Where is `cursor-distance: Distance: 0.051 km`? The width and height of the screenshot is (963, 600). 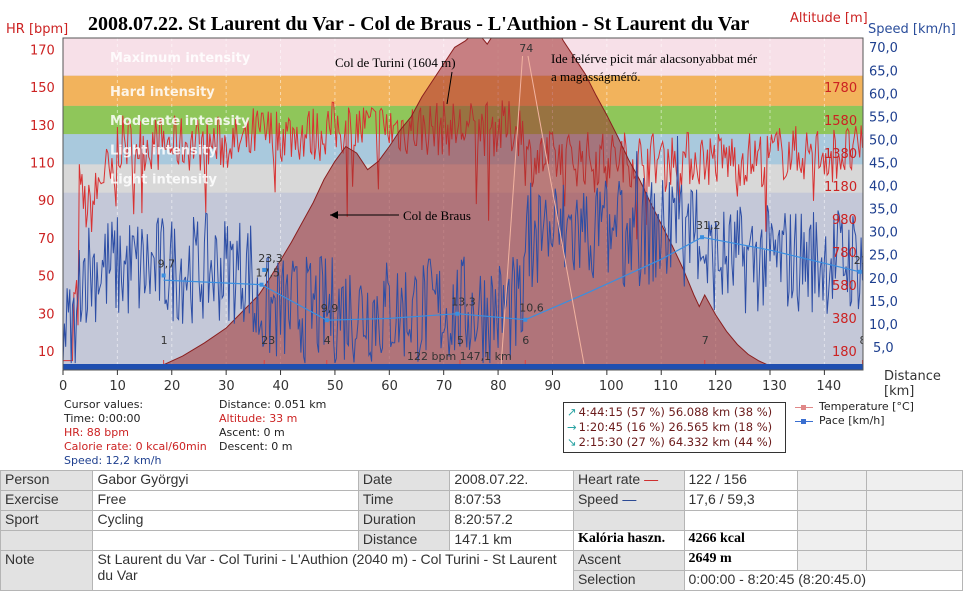 cursor-distance: Distance: 0.051 km is located at coordinates (273, 404).